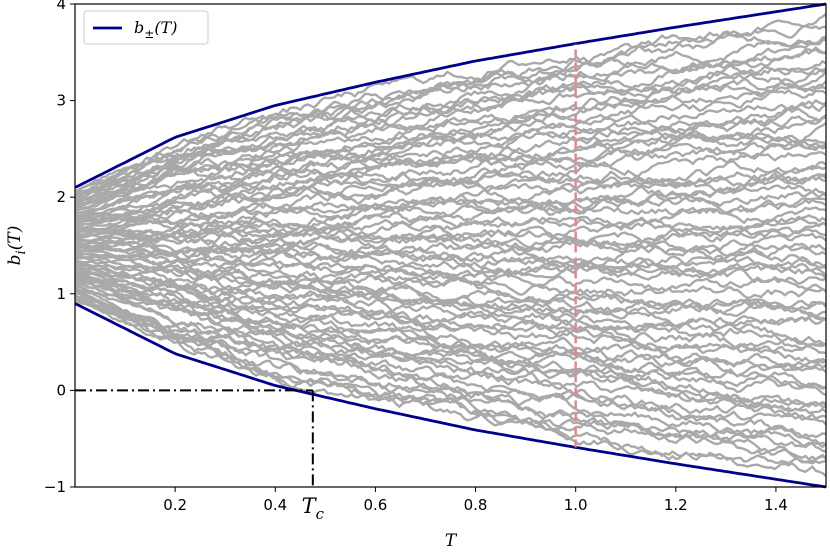 This screenshot has width=830, height=554. Describe the element at coordinates (776, 505) in the screenshot. I see `x-tick-label: 1.4` at that location.